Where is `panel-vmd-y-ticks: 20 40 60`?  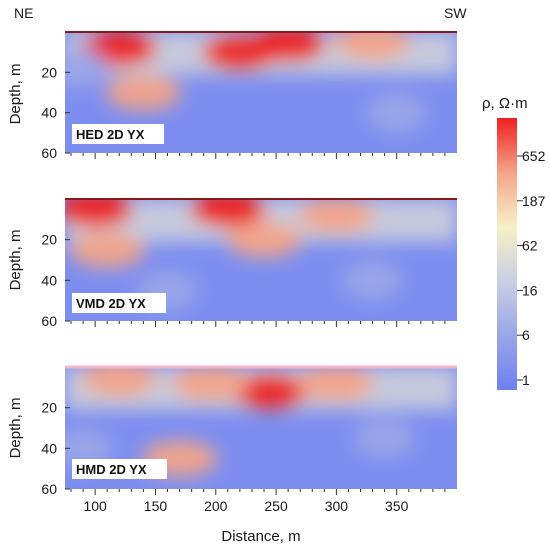 panel-vmd-y-ticks: 20 40 60 is located at coordinates (55, 280).